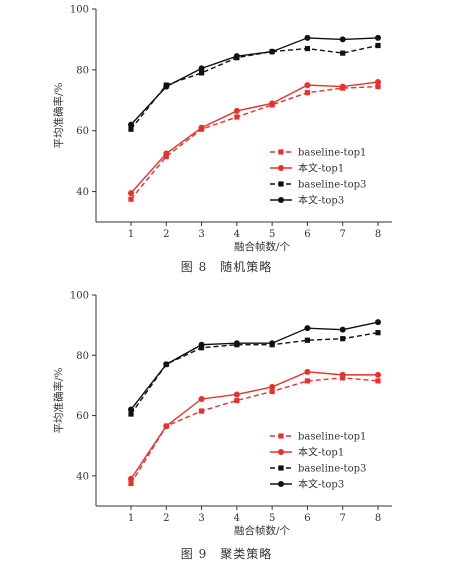 The image size is (453, 562). Describe the element at coordinates (226, 267) in the screenshot. I see `figure-caption: 图 8 随机策略` at that location.